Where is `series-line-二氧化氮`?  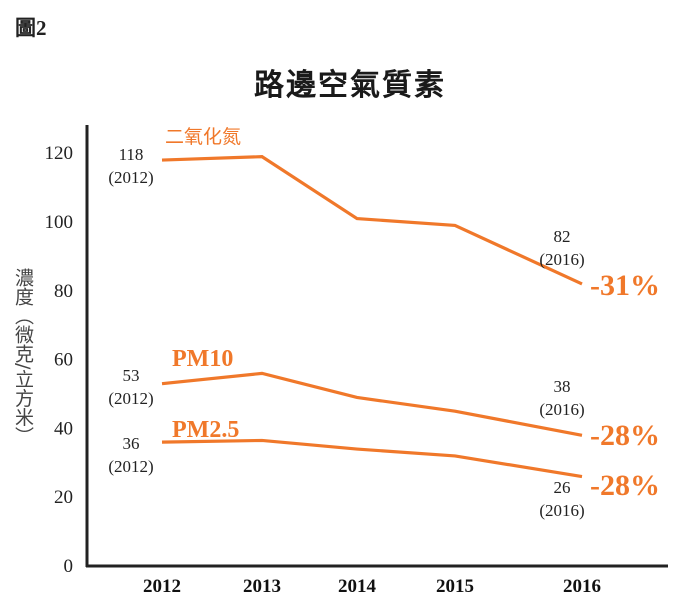 series-line-二氧化氮 is located at coordinates (372, 220).